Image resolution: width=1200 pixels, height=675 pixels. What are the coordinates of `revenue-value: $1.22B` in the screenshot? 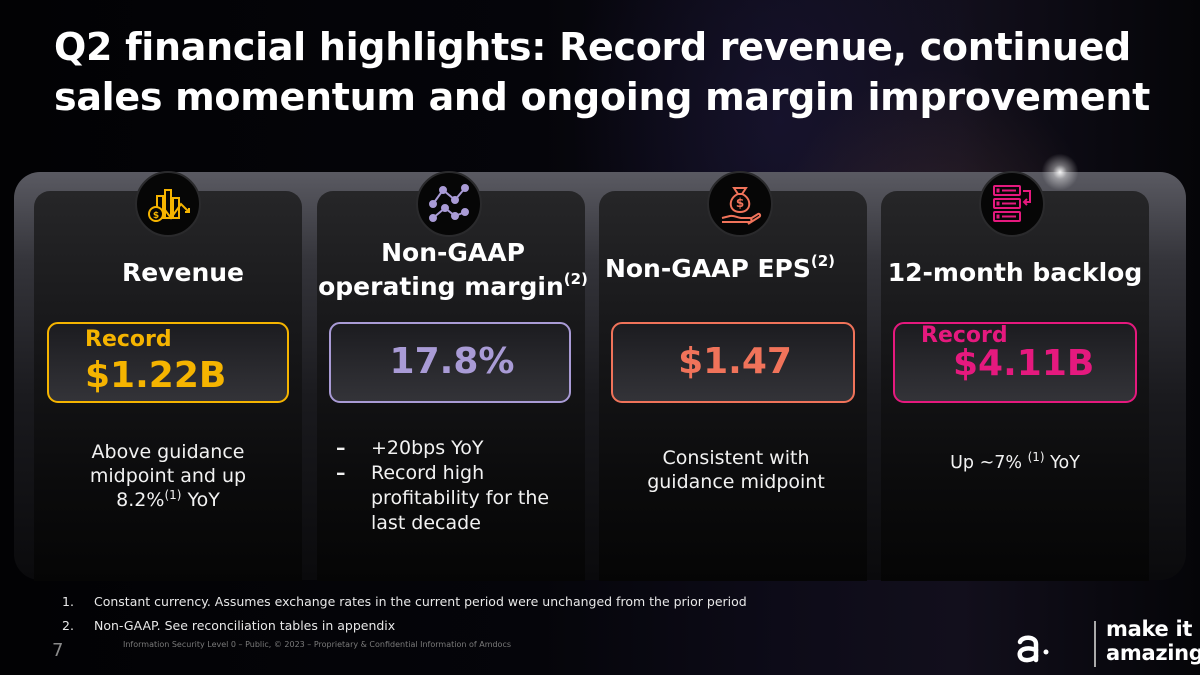 It's located at (156, 375).